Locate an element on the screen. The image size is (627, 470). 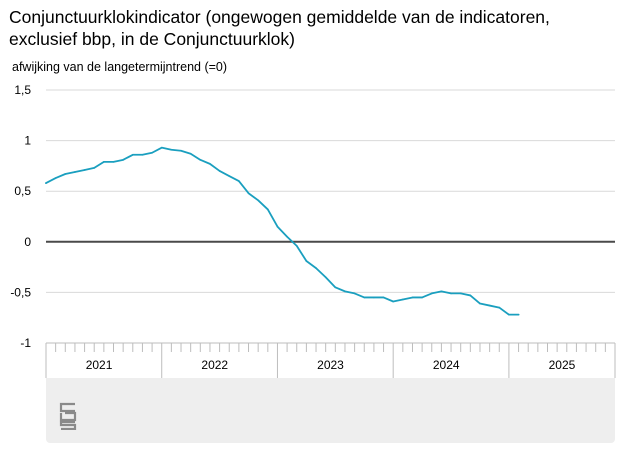
y-tick-label: -1 is located at coordinates (25, 343).